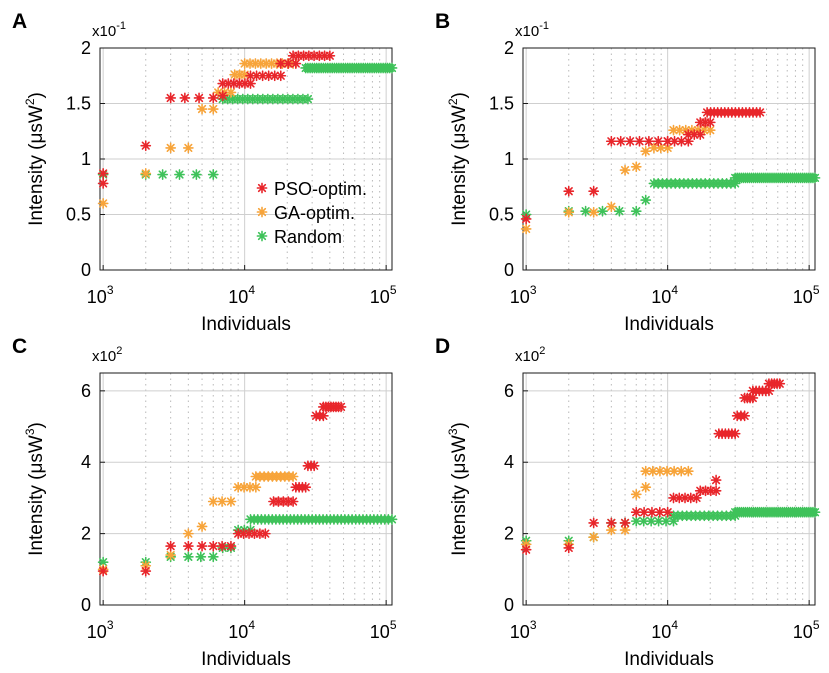 This screenshot has height=673, width=829. Describe the element at coordinates (86, 270) in the screenshot. I see `y-tick-label: 0` at that location.